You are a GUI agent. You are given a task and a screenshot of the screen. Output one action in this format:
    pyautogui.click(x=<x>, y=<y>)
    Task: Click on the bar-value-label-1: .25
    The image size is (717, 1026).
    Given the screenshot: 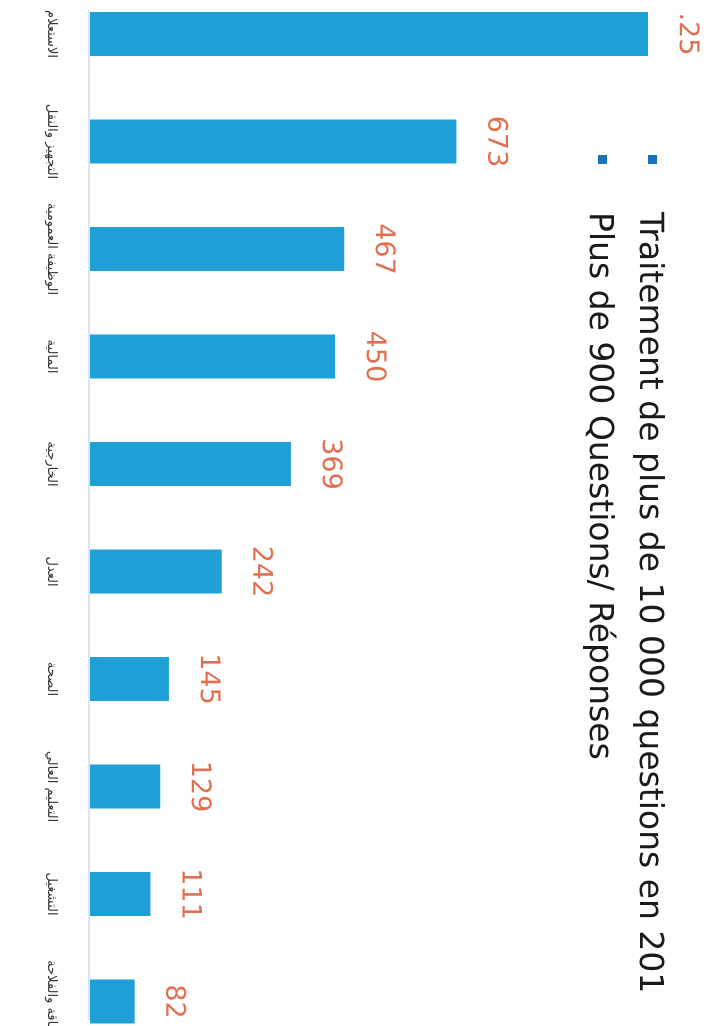 What is the action you would take?
    pyautogui.click(x=688, y=34)
    